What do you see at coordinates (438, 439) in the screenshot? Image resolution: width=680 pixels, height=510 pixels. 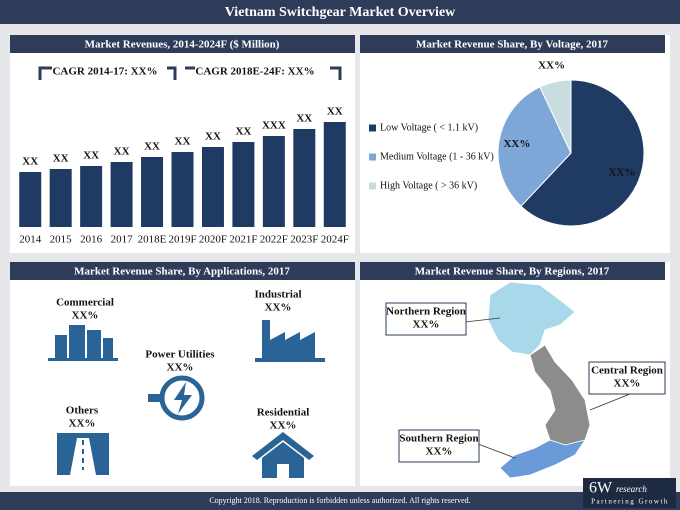 I see `region-name: Southern Region` at bounding box center [438, 439].